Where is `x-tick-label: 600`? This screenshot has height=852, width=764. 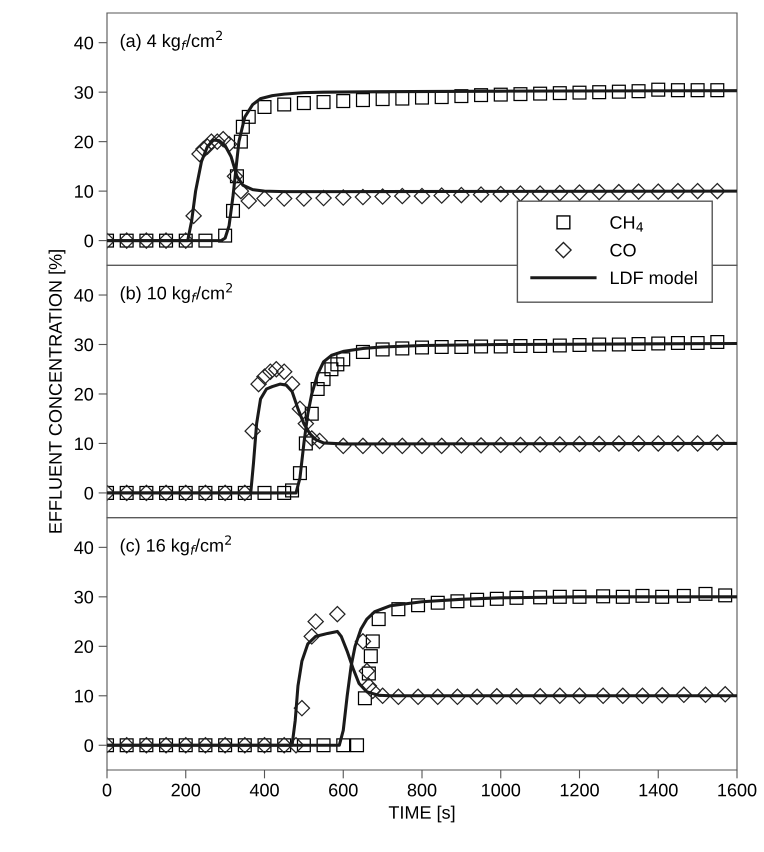 x-tick-label: 600 is located at coordinates (343, 790).